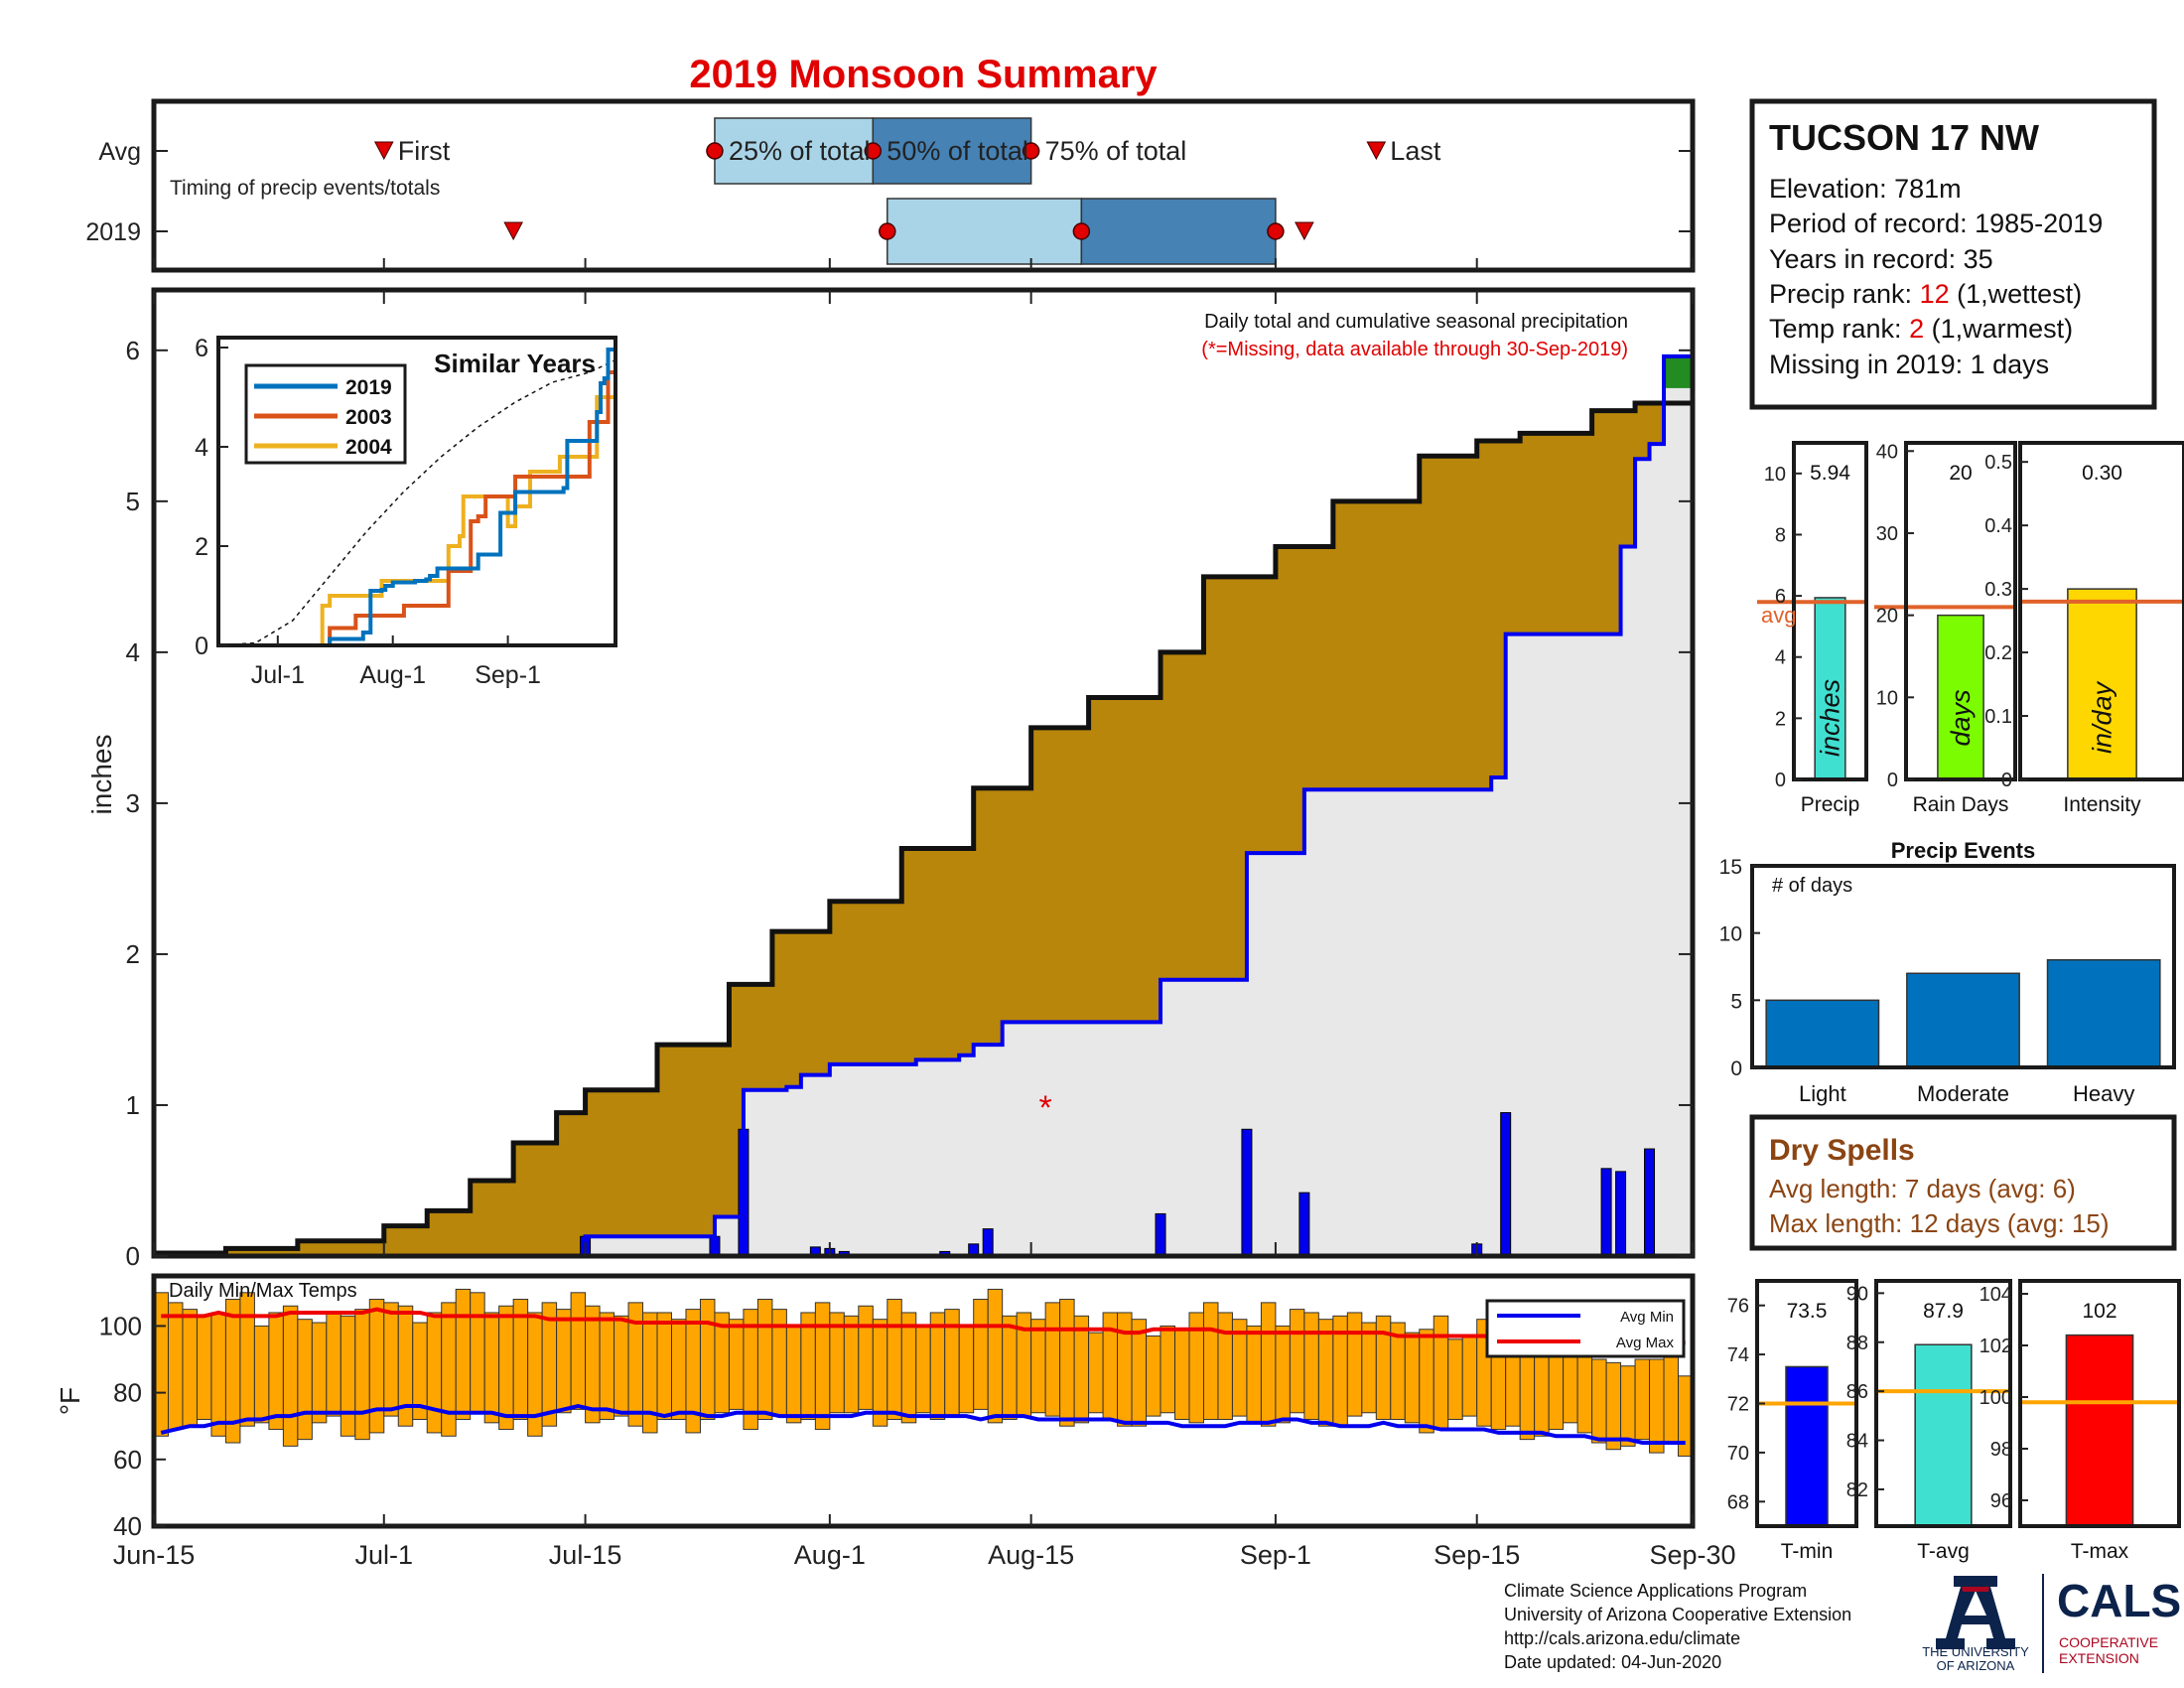 The height and width of the screenshot is (1688, 2184). Describe the element at coordinates (1892, 780) in the screenshot. I see `rain-days-y-tick-label: 0` at that location.